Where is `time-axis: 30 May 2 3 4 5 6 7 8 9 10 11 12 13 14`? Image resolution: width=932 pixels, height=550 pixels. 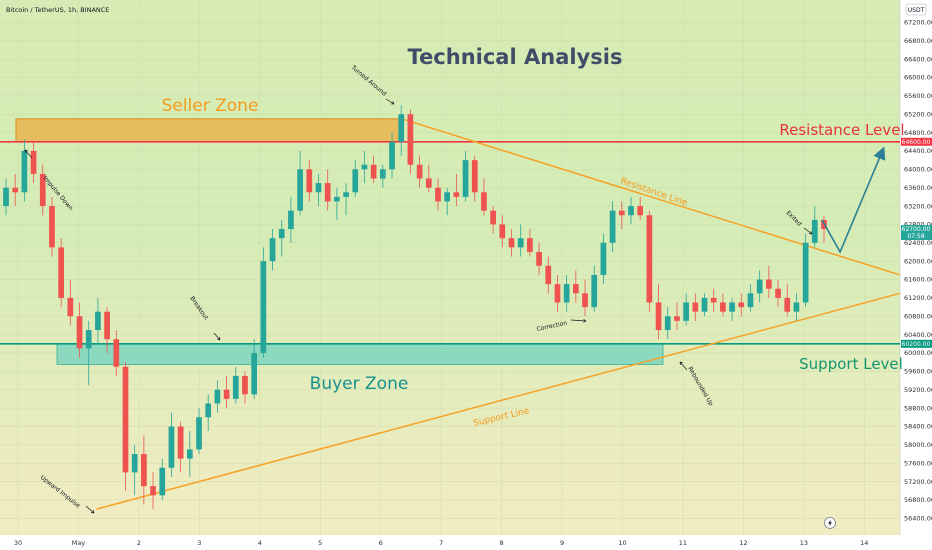 time-axis: 30 May 2 3 4 5 6 7 8 9 10 11 12 13 14 is located at coordinates (441, 543).